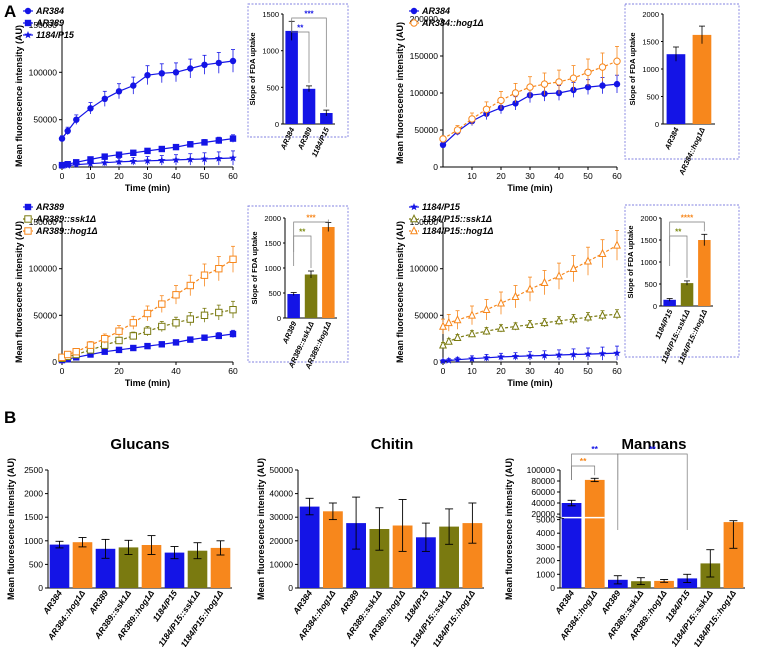  I want to click on y-tick-label: 200000, so click(424, 19).